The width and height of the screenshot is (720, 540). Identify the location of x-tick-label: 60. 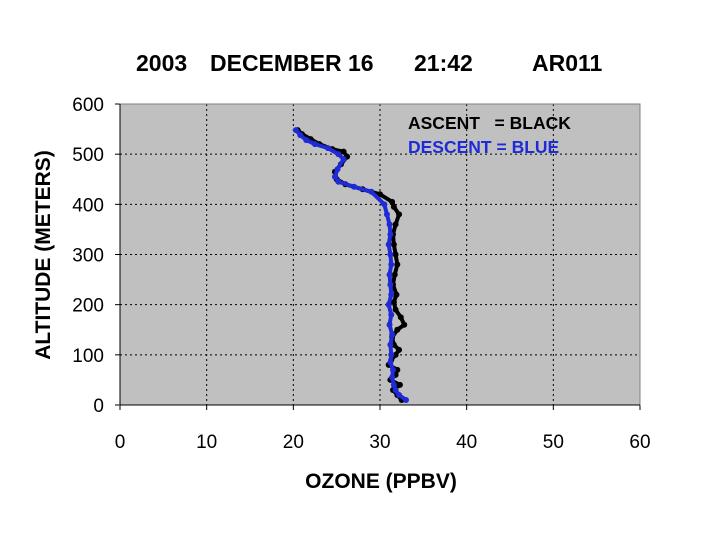
(639, 442).